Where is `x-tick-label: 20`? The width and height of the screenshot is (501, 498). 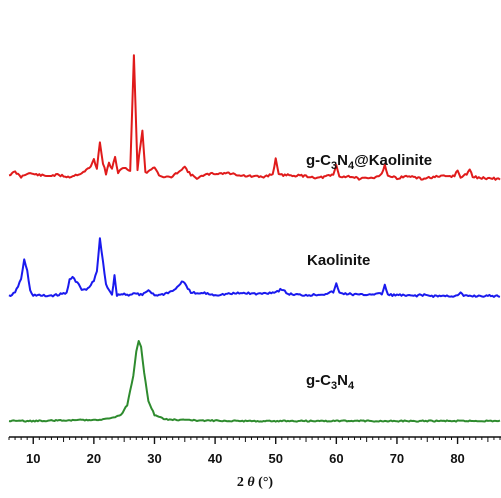
x-tick-label: 20 is located at coordinates (94, 458).